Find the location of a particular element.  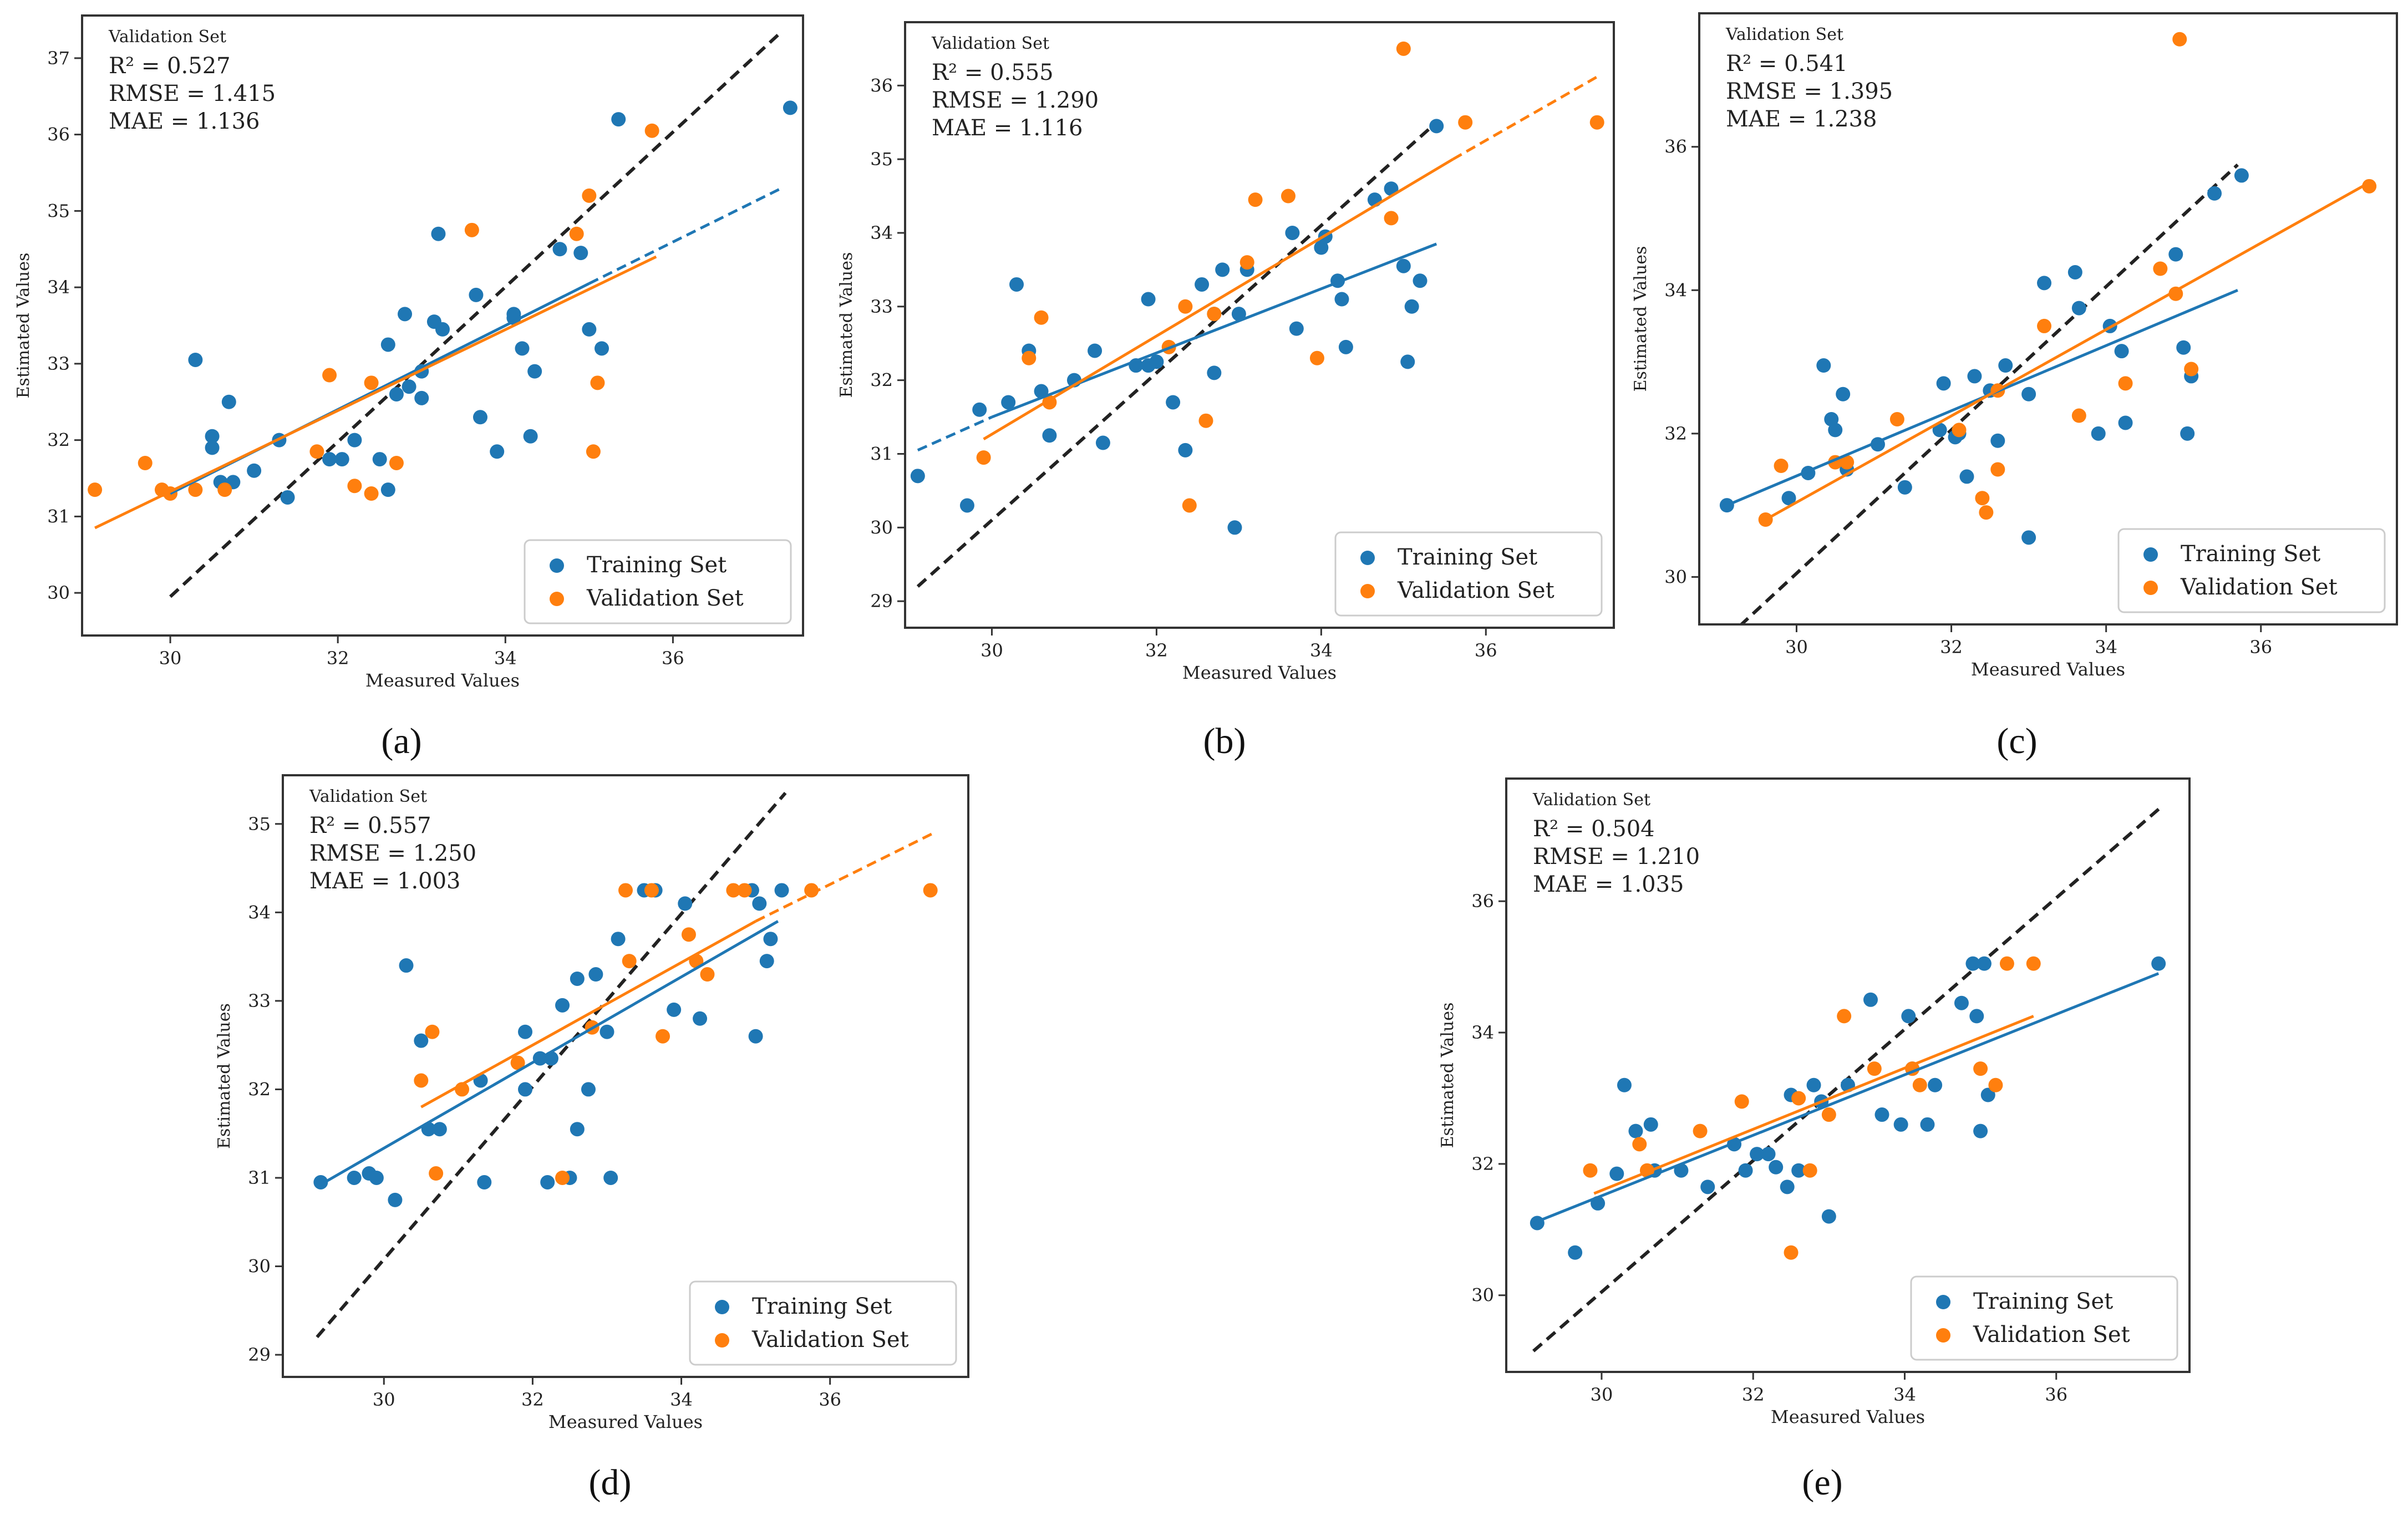

plot-area is located at coordinates (442, 314).